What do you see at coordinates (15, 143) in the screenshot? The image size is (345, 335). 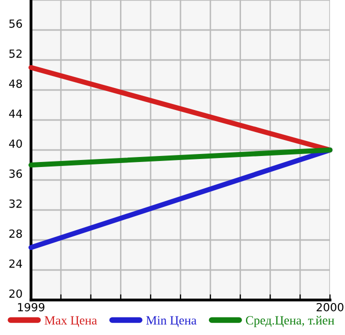 I see `y-tick-label: 40` at bounding box center [15, 143].